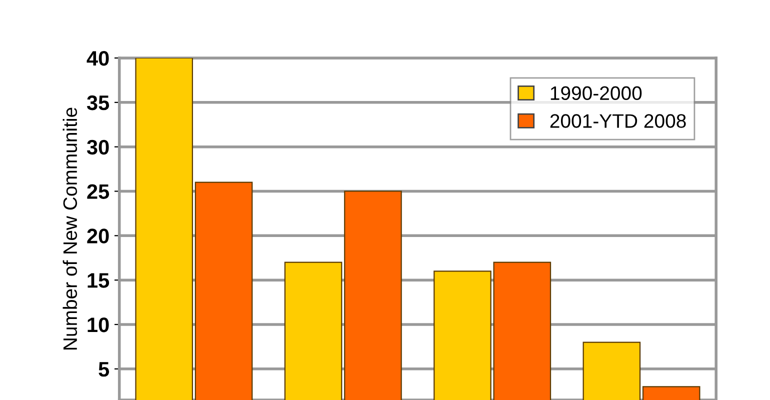 The width and height of the screenshot is (770, 400). Describe the element at coordinates (104, 369) in the screenshot. I see `y-tick-label: 5` at that location.